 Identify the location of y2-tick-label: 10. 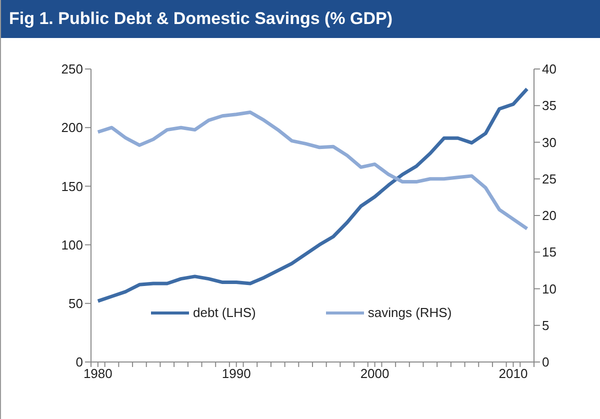
(549, 288).